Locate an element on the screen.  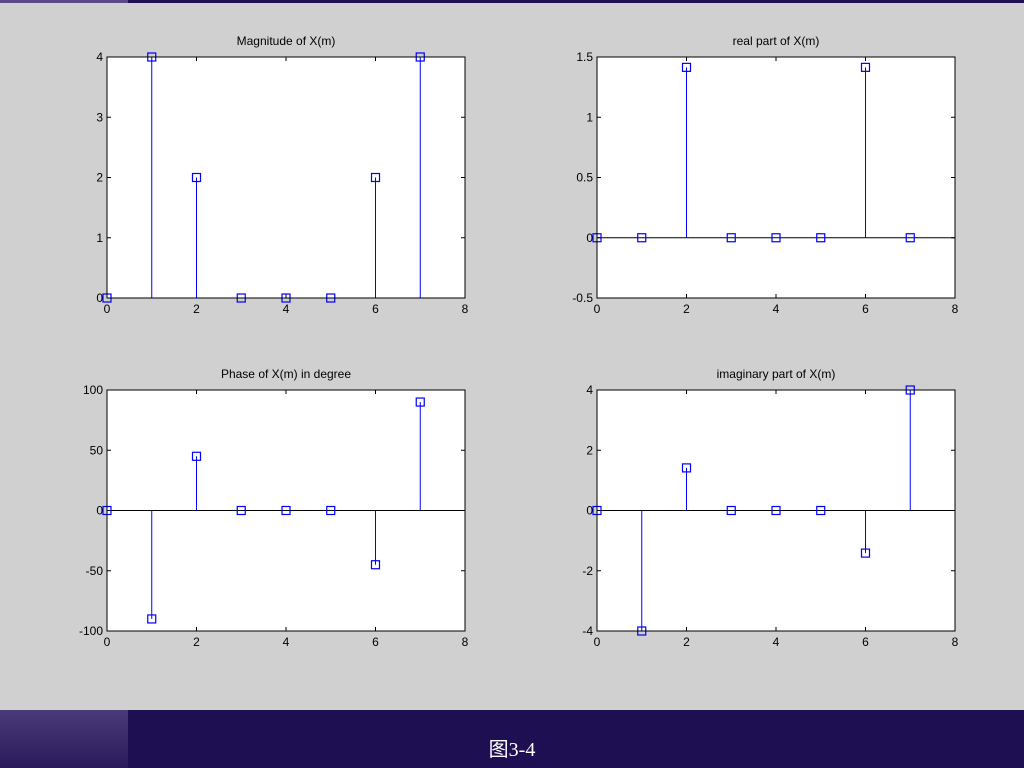
top-rule is located at coordinates (512, 1).